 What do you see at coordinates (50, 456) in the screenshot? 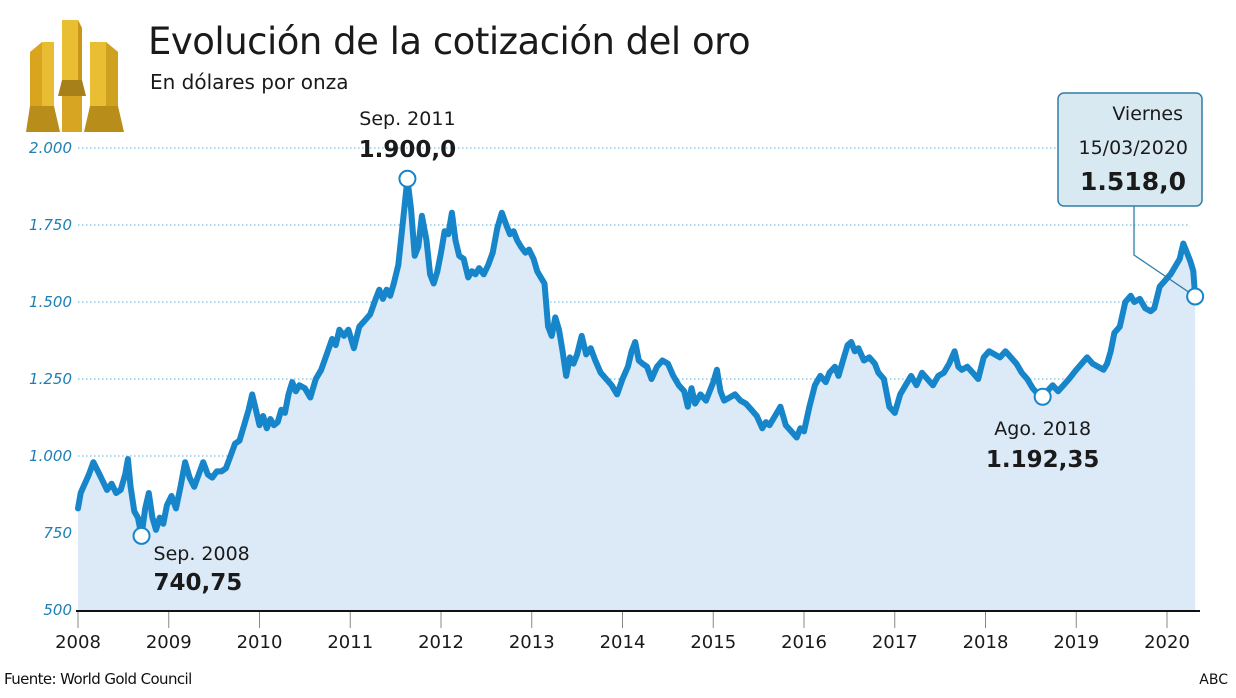
I see `y-tick-label: 1.000` at bounding box center [50, 456].